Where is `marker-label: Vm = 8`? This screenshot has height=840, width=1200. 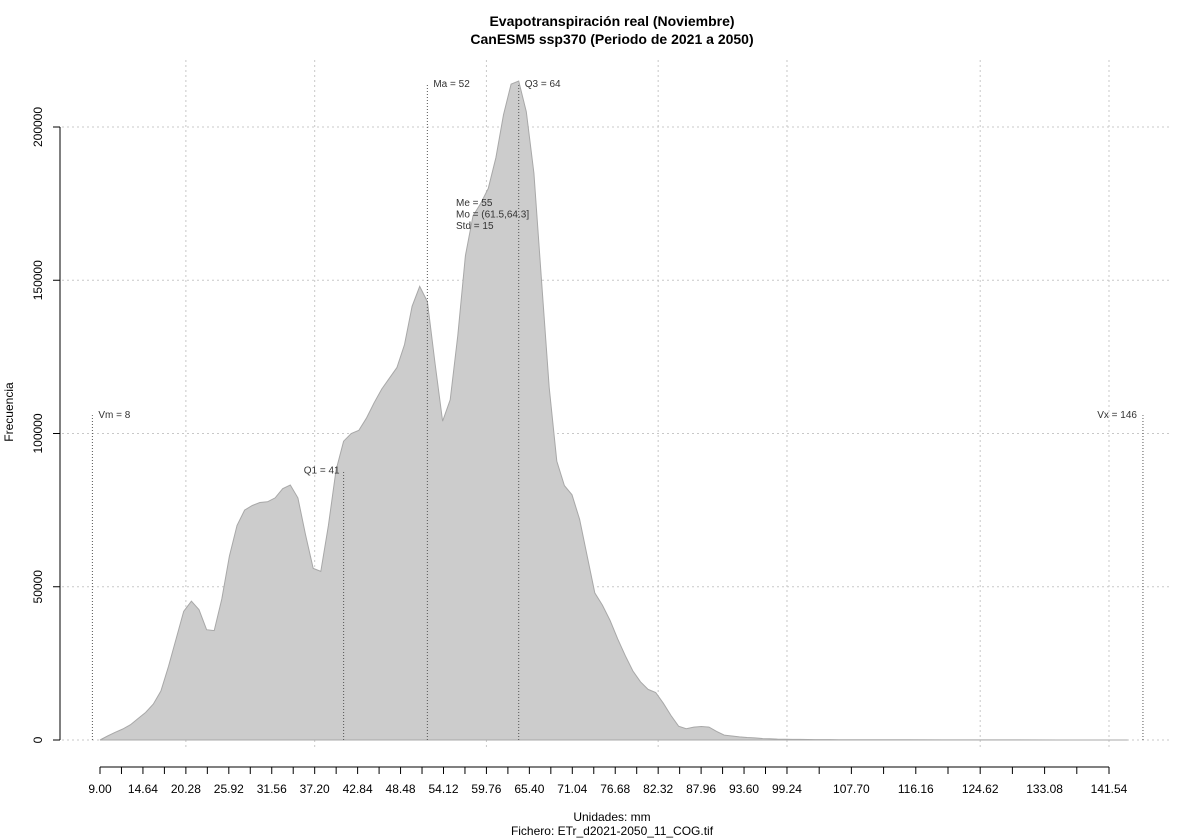 marker-label: Vm = 8 is located at coordinates (114, 415).